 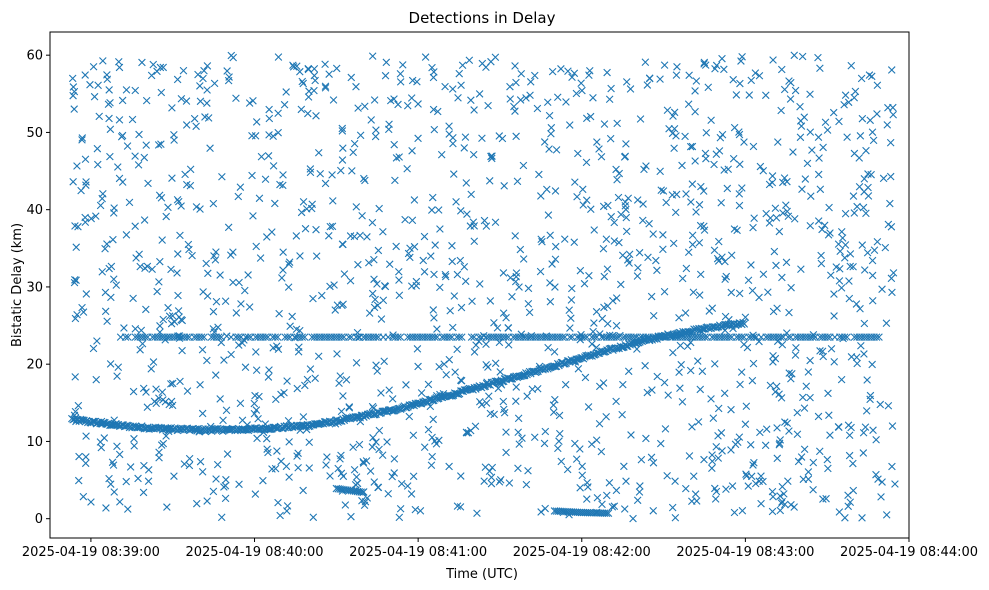 I want to click on x-tick-label: 2025-04-19 08:39:00, so click(x=91, y=552).